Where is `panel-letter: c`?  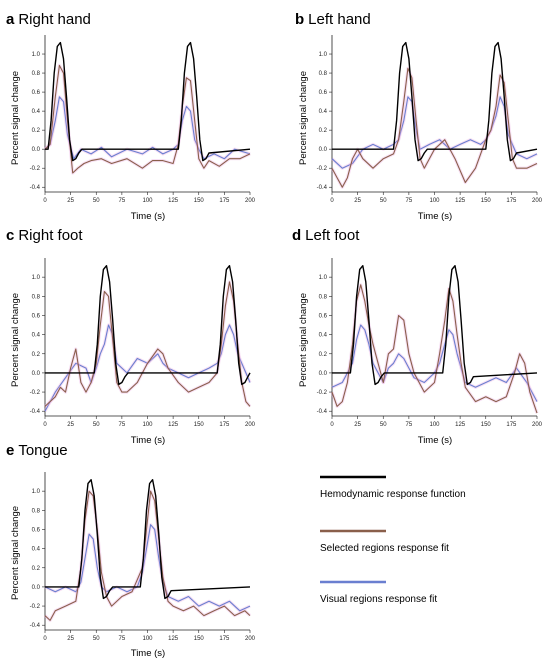
panel-letter: c is located at coordinates (10, 235).